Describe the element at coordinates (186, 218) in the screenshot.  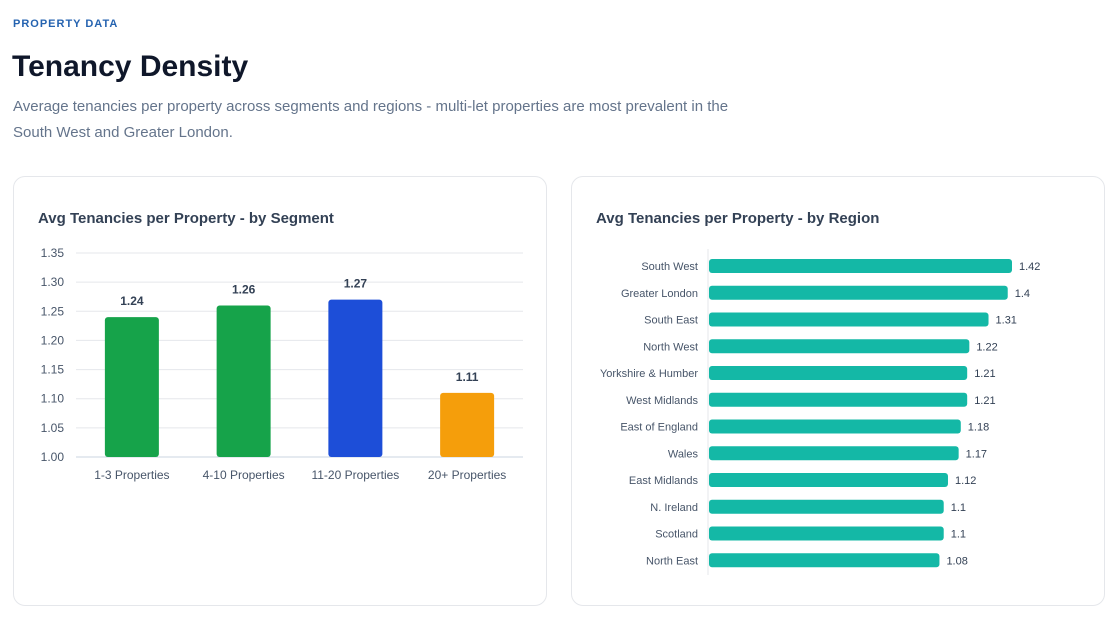
I see `segment-chart-title: Avg Tenancies per Property - by Segment` at that location.